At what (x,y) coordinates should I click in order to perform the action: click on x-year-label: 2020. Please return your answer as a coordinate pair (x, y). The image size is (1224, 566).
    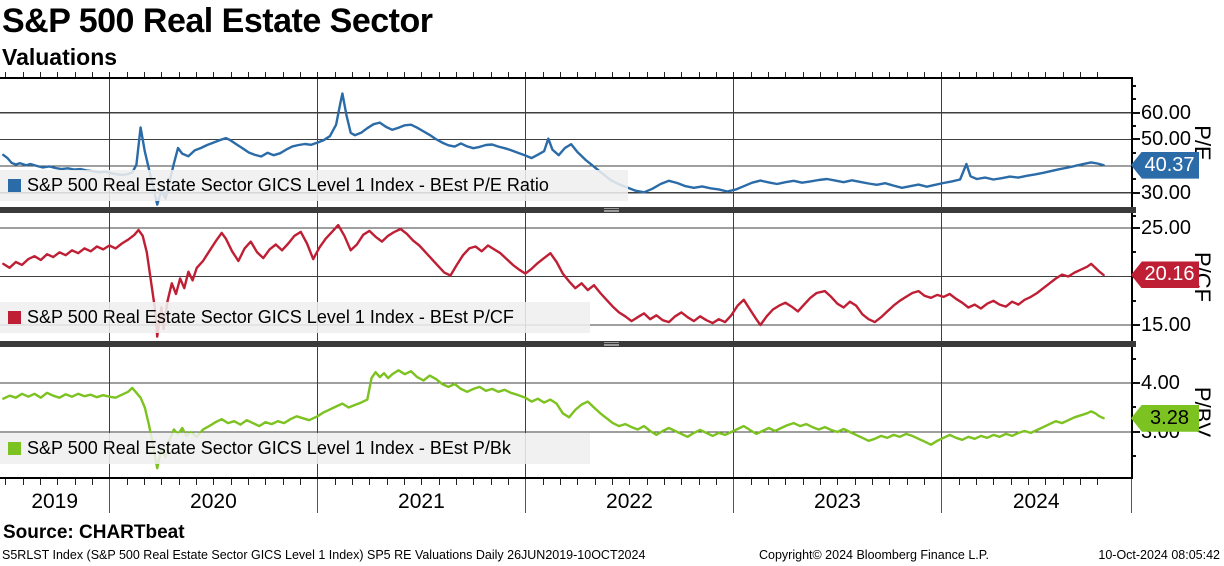
    Looking at the image, I should click on (213, 501).